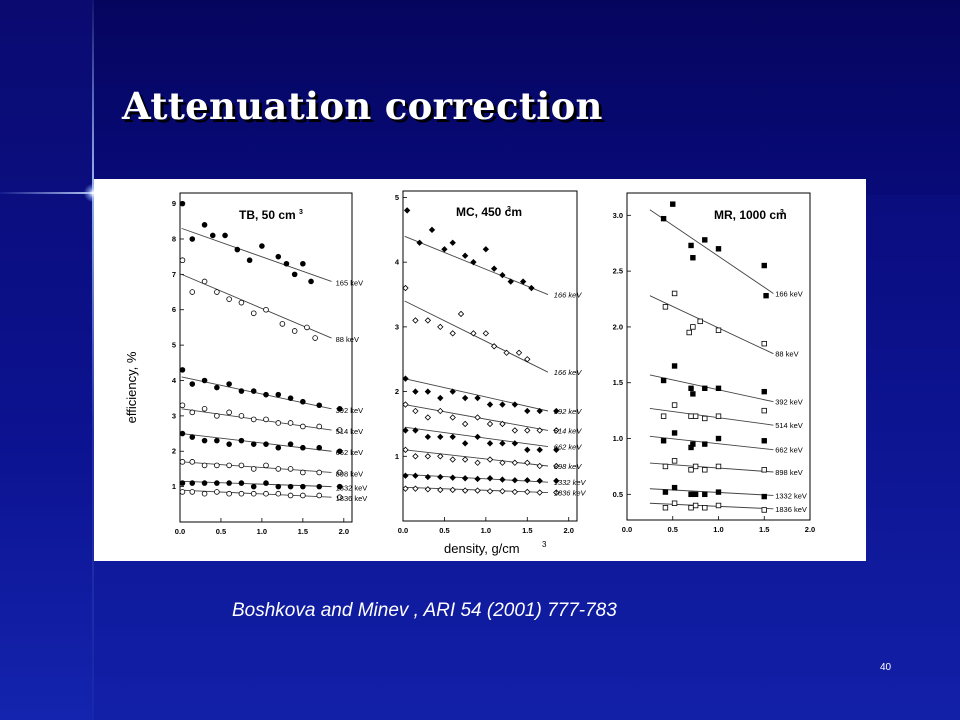 The width and height of the screenshot is (960, 720). I want to click on chart-title: MR, 1000 cm, so click(750, 215).